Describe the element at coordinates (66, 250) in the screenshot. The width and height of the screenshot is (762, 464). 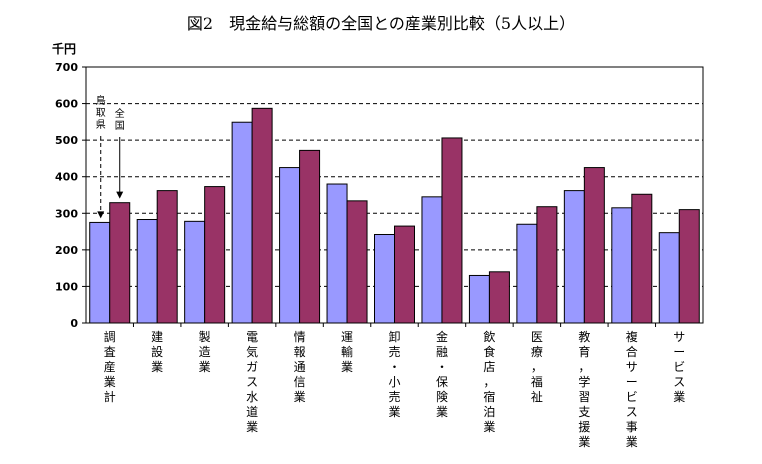
I see `y-tick-label: 200` at that location.